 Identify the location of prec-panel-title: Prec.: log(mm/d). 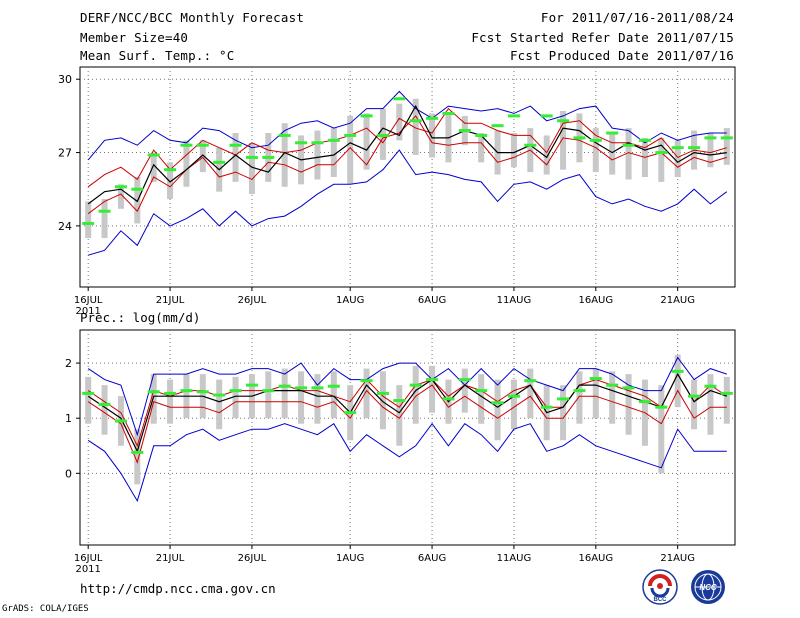
(140, 317).